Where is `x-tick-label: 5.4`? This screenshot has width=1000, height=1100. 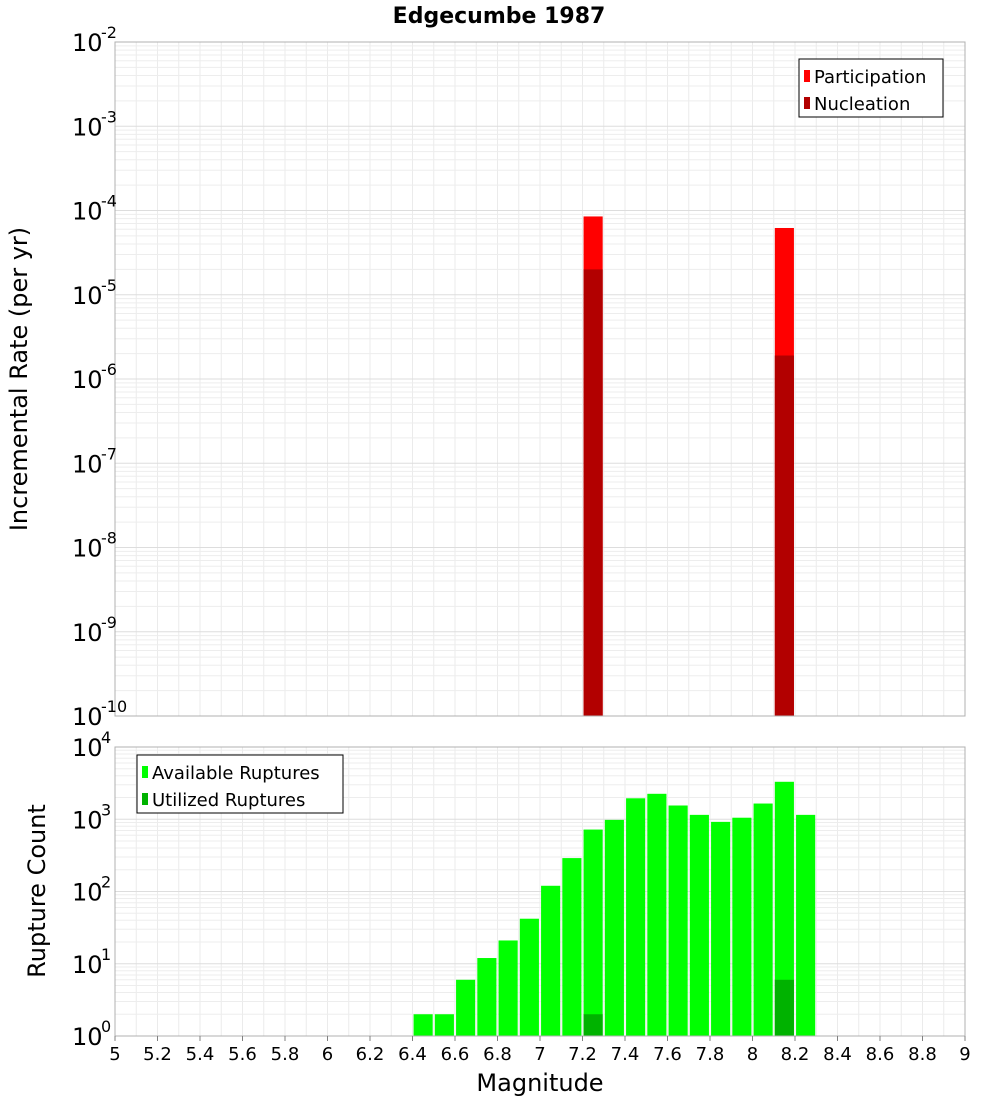 x-tick-label: 5.4 is located at coordinates (200, 1054).